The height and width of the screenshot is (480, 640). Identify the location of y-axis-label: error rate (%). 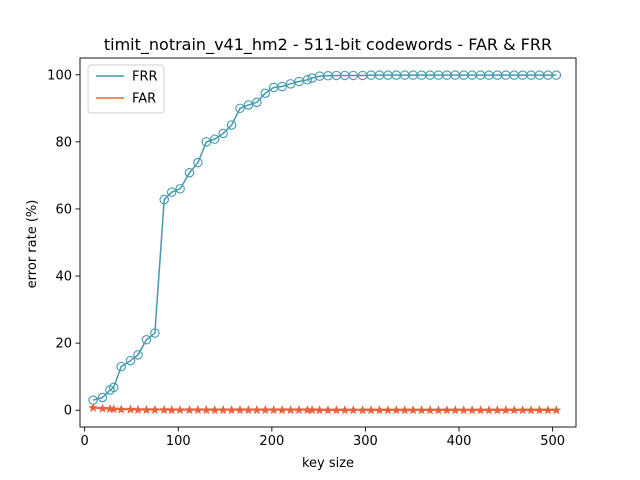
(32, 244).